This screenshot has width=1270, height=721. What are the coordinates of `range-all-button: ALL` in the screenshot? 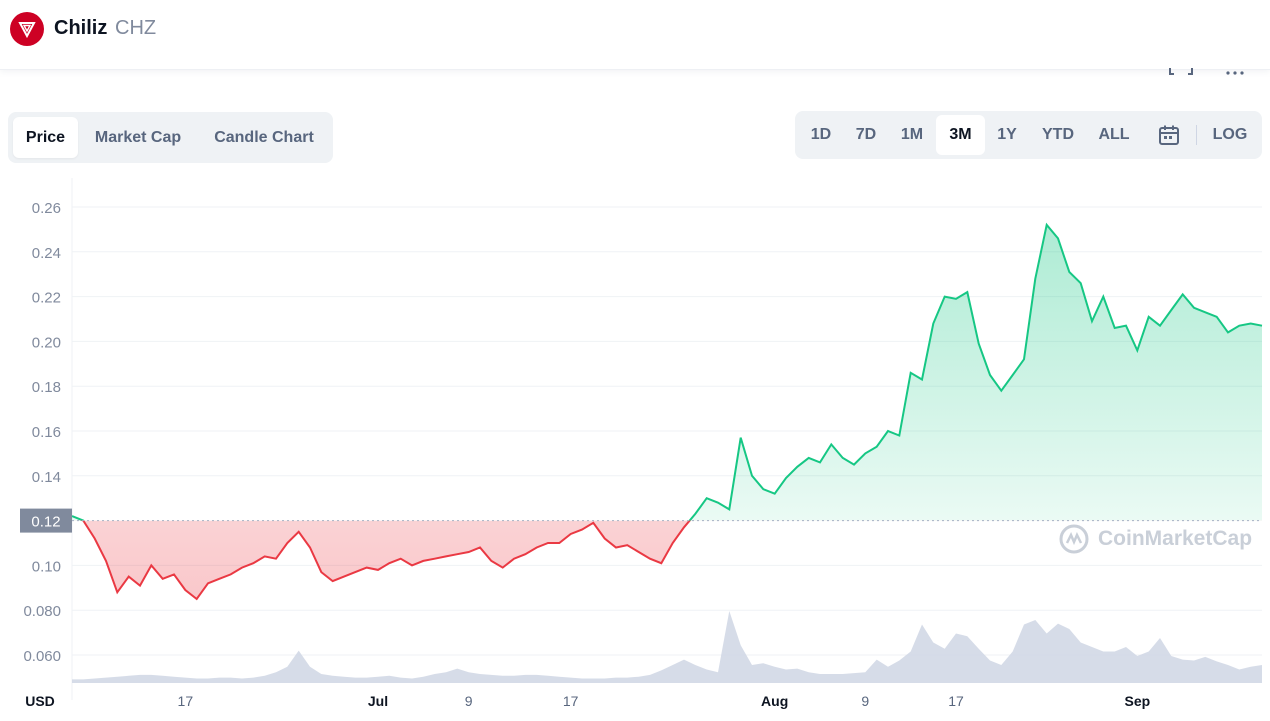 It's located at (1114, 134).